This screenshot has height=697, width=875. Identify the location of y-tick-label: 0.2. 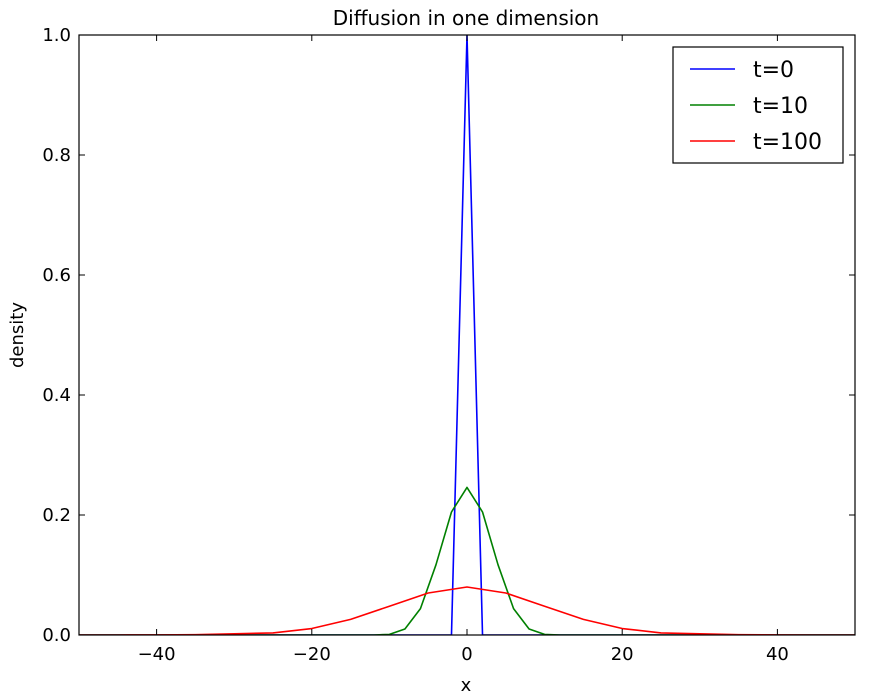
(56, 515).